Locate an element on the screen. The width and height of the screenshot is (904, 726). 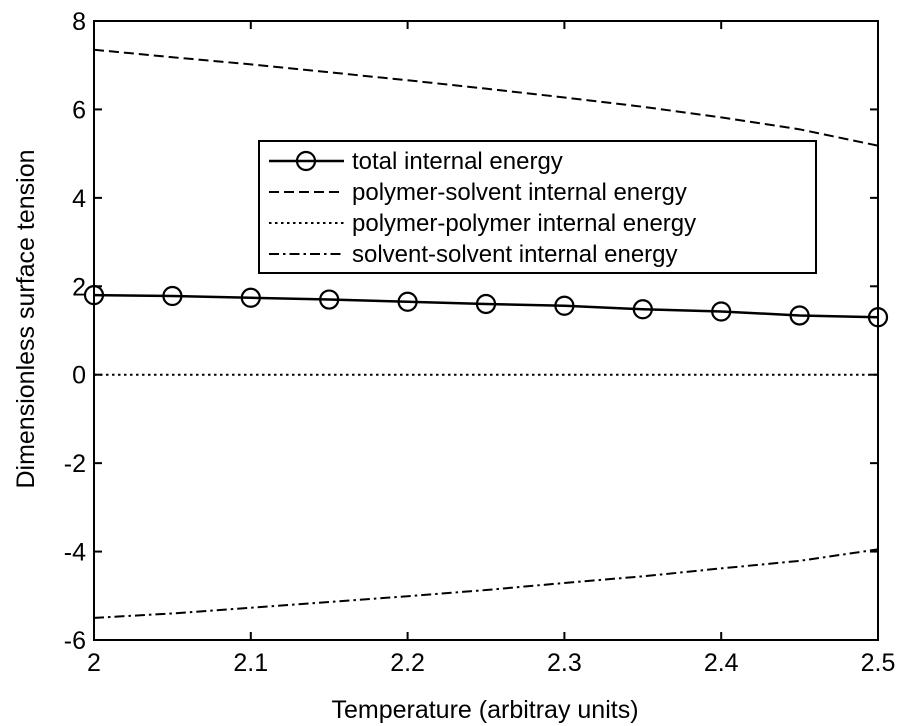
y-tick-label: 4 is located at coordinates (79, 199).